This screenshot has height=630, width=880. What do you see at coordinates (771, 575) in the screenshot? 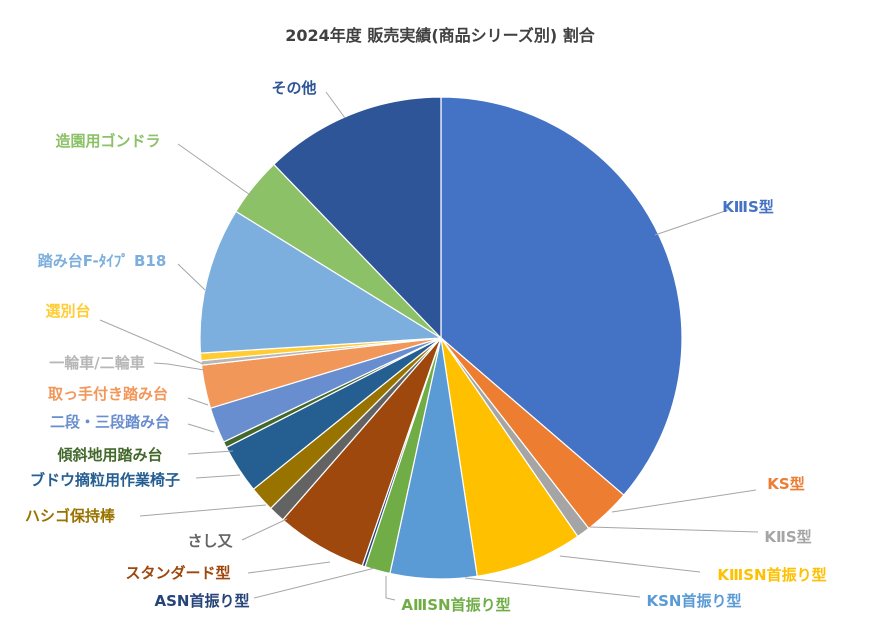
I see `slice-label: KⅢSN首振り型` at bounding box center [771, 575].